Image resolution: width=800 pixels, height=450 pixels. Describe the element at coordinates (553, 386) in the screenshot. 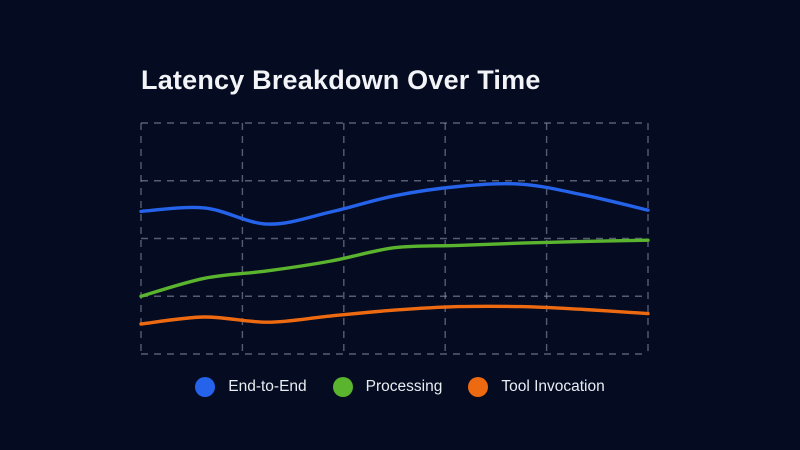

I see `legend-label-tool-invocation: Tool Invocation` at that location.